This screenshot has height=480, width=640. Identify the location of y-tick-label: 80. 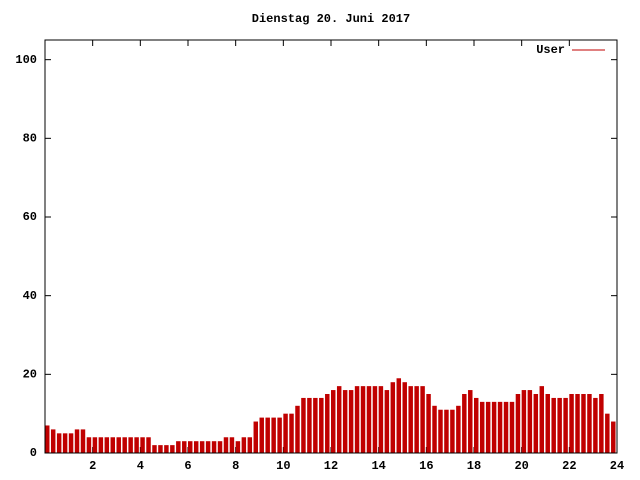
(30, 139).